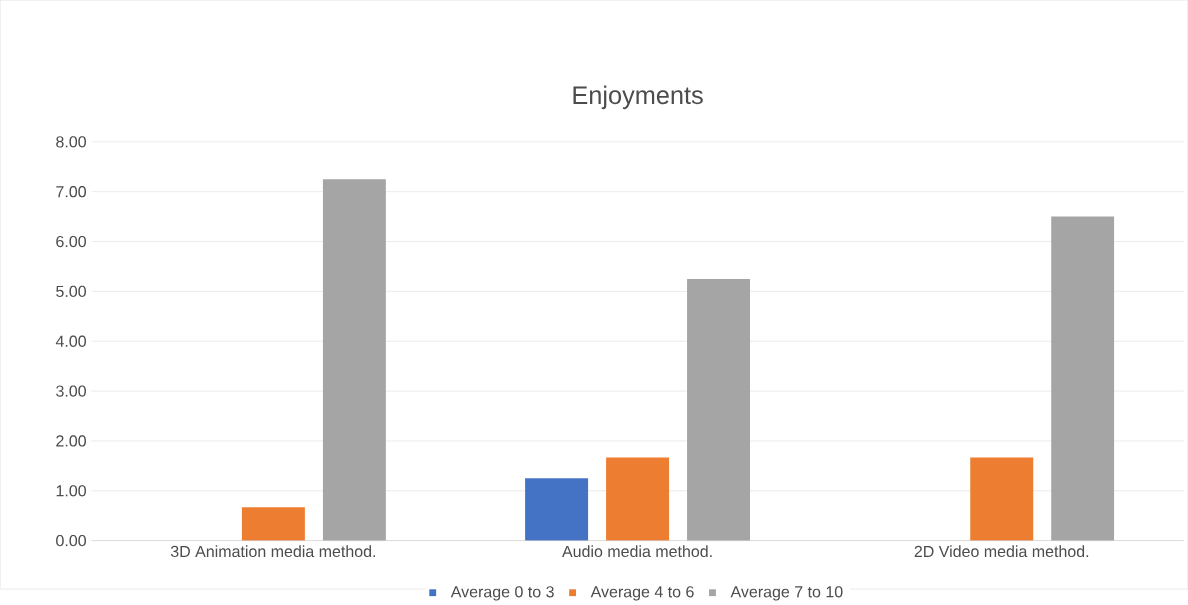  What do you see at coordinates (71, 291) in the screenshot?
I see `y-tick-label: 5.00` at bounding box center [71, 291].